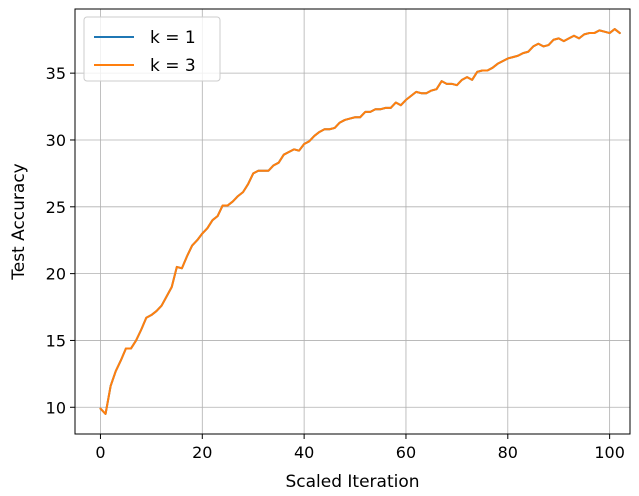 This screenshot has width=639, height=496. Describe the element at coordinates (56, 73) in the screenshot. I see `y-tick-label: 35` at that location.